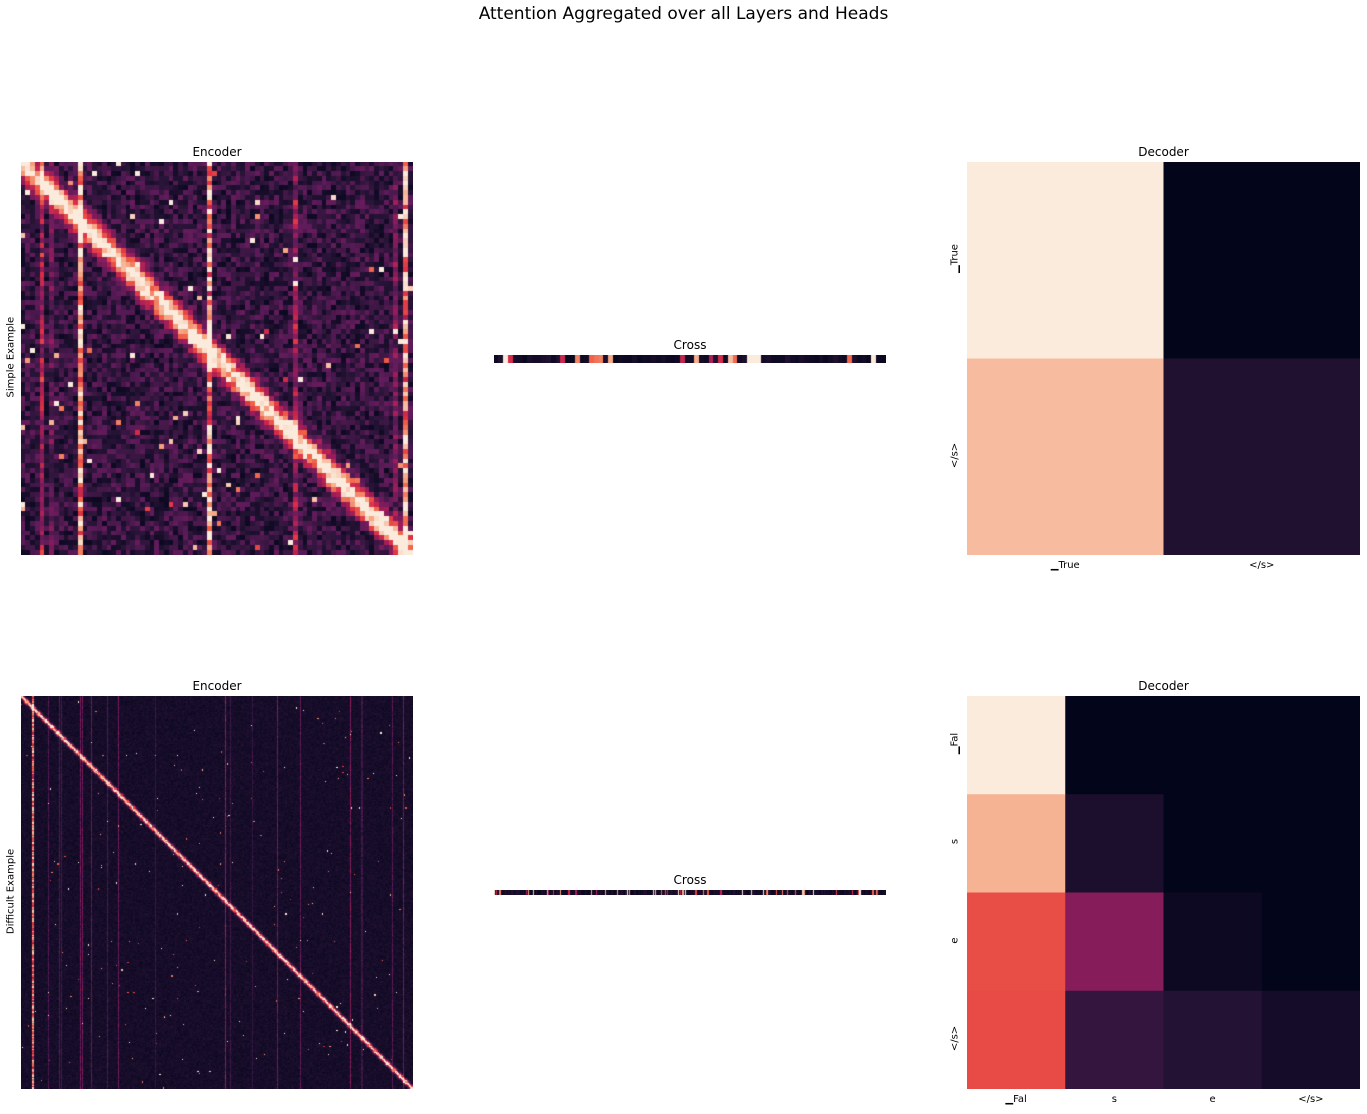 This screenshot has width=1367, height=1114. I want to click on decoder-difficult-xtick-label: e, so click(1212, 1099).